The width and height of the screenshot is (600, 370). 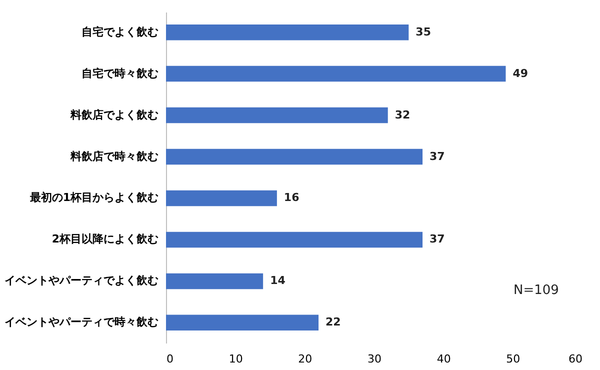 I want to click on data-label: 14, so click(x=278, y=281).